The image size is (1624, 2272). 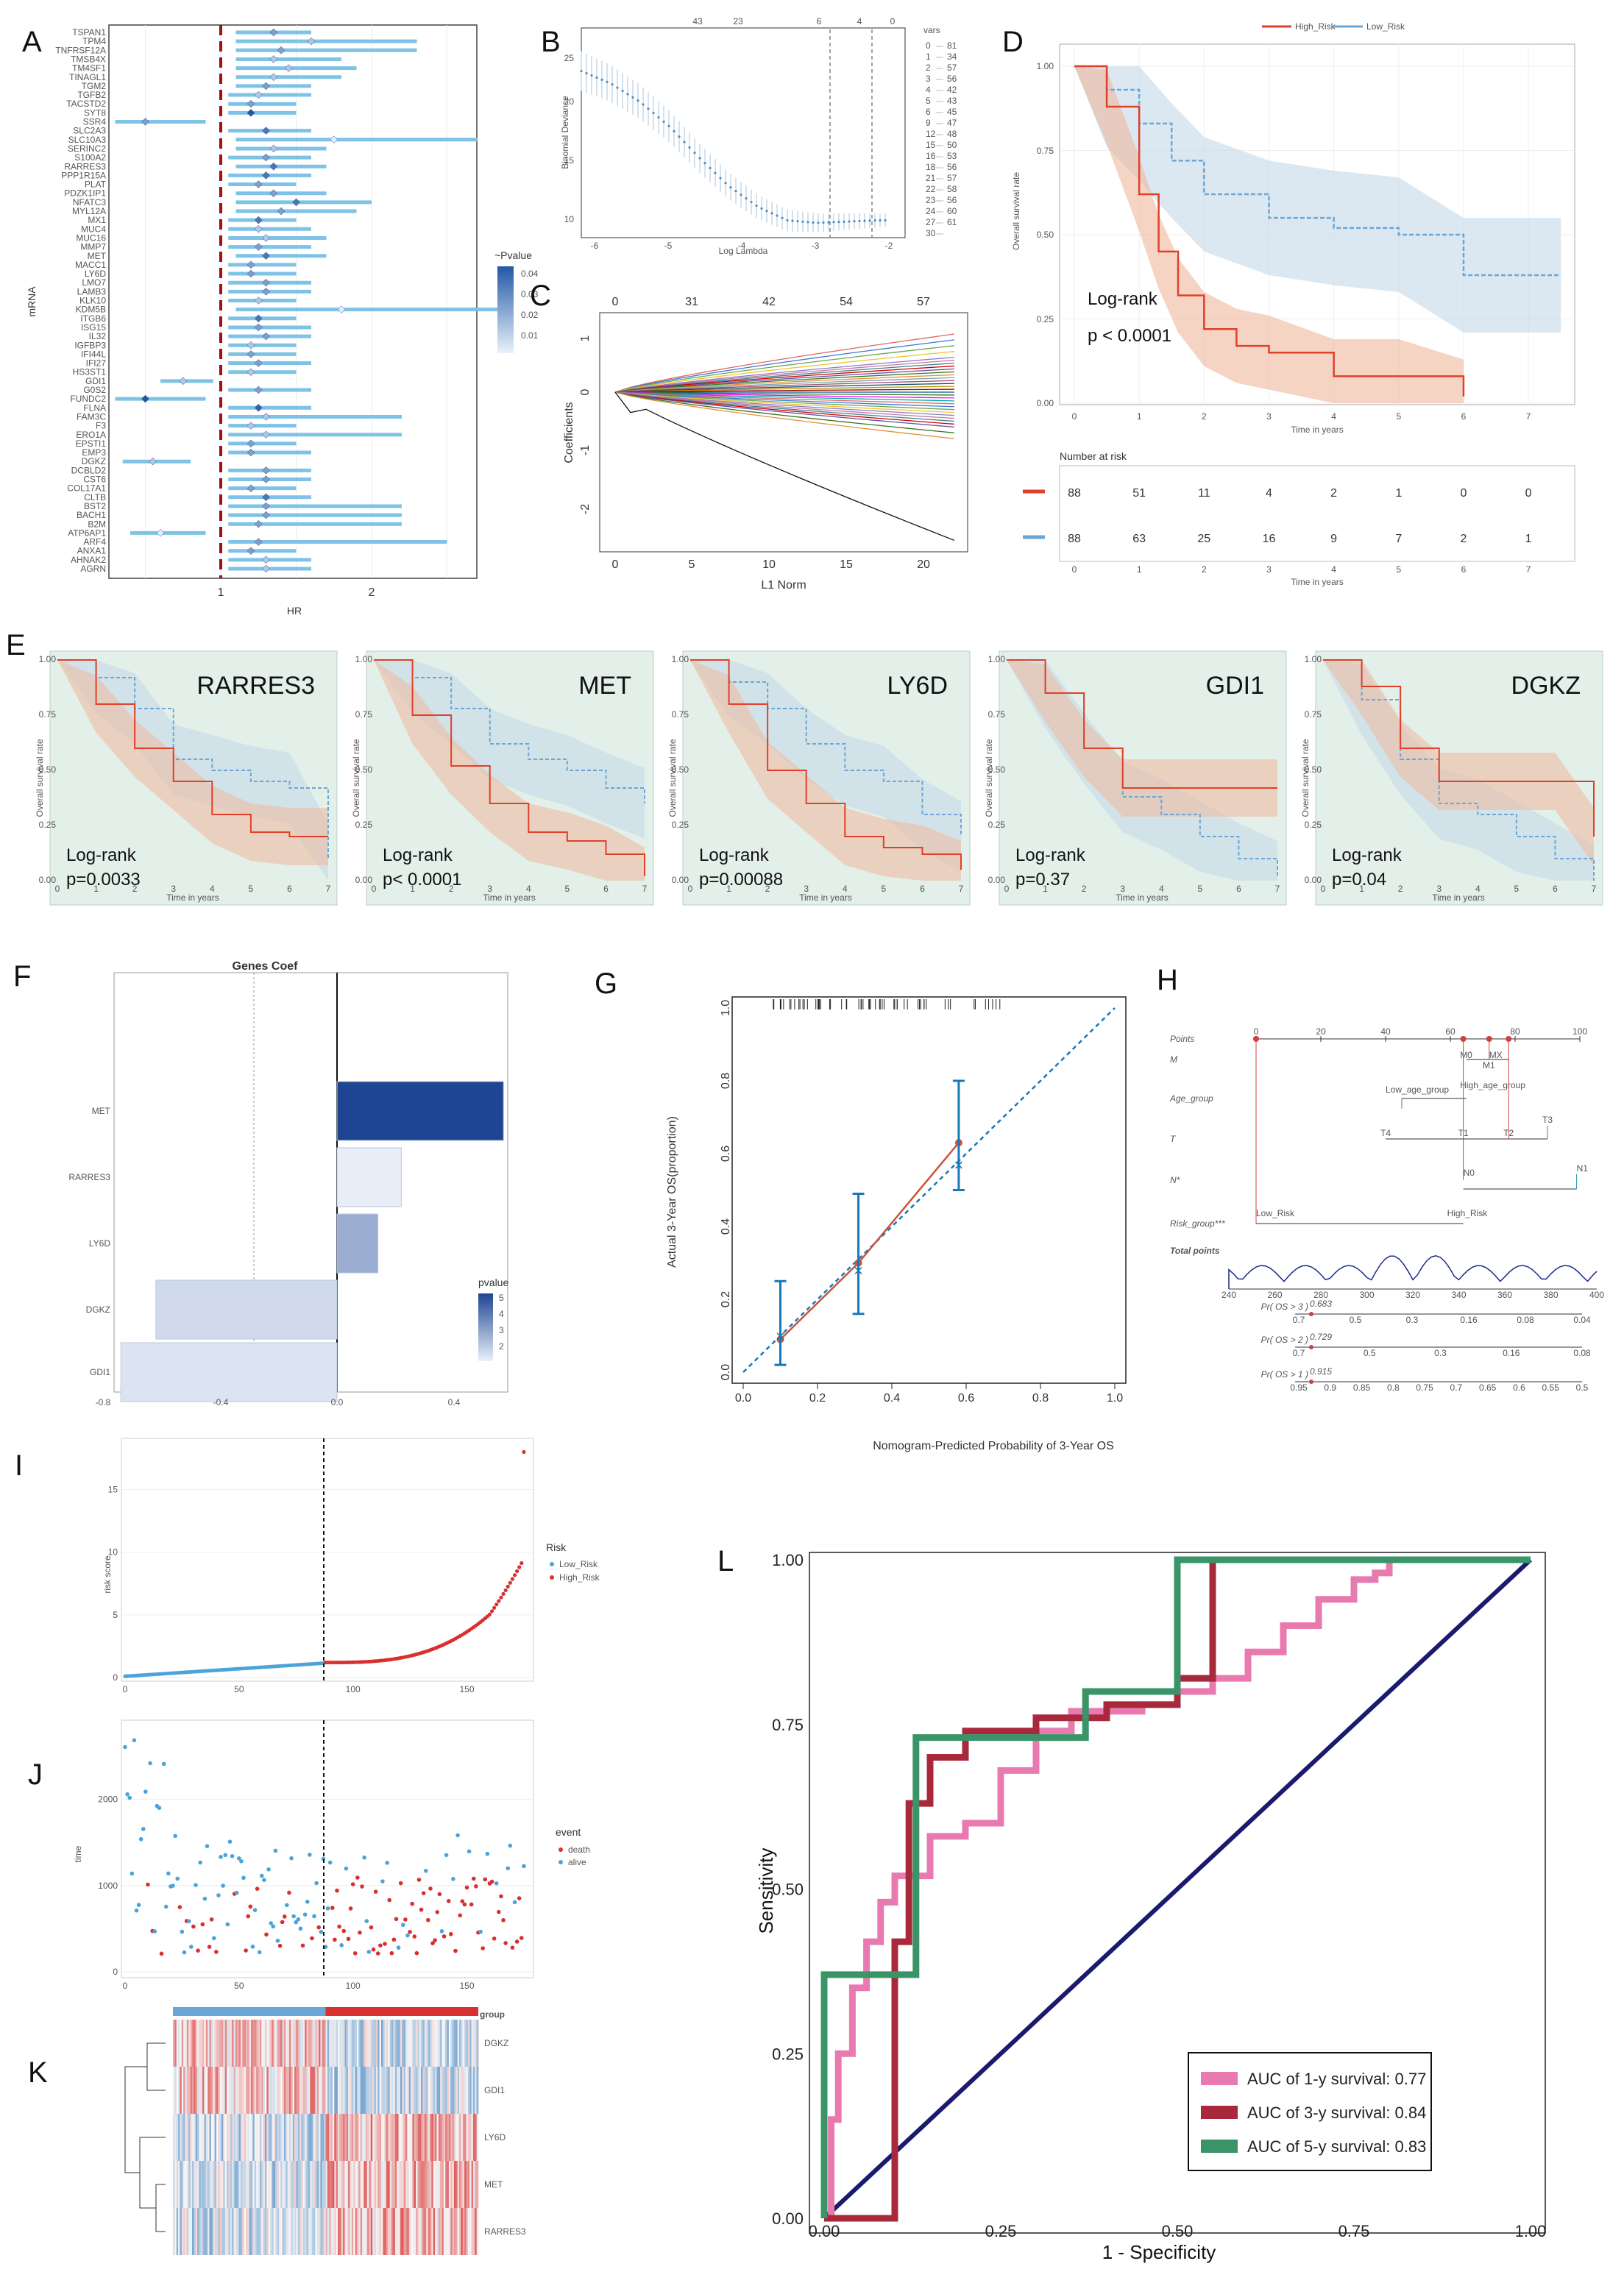 I want to click on panel-a-gene-label: SLC10A3, so click(x=88, y=140).